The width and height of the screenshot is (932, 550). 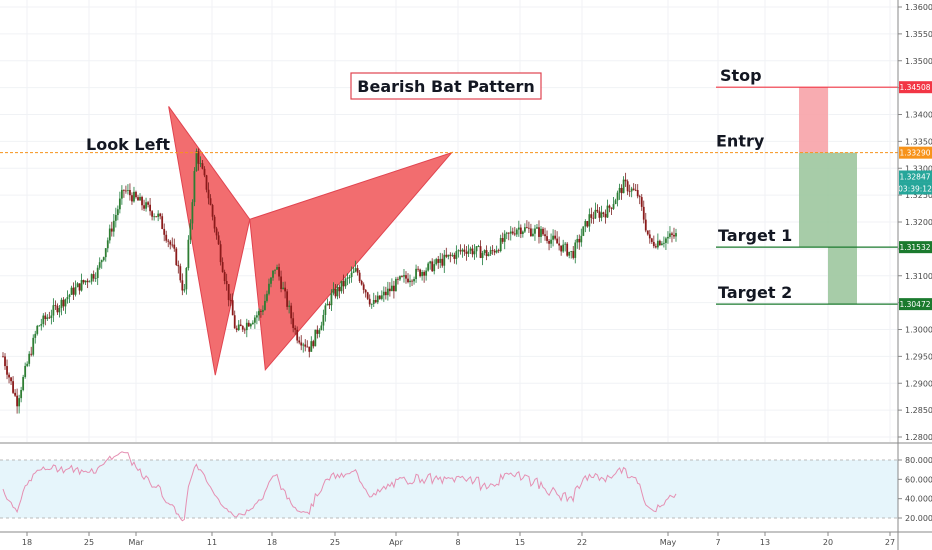 I want to click on time-tick: 22, so click(x=582, y=542).